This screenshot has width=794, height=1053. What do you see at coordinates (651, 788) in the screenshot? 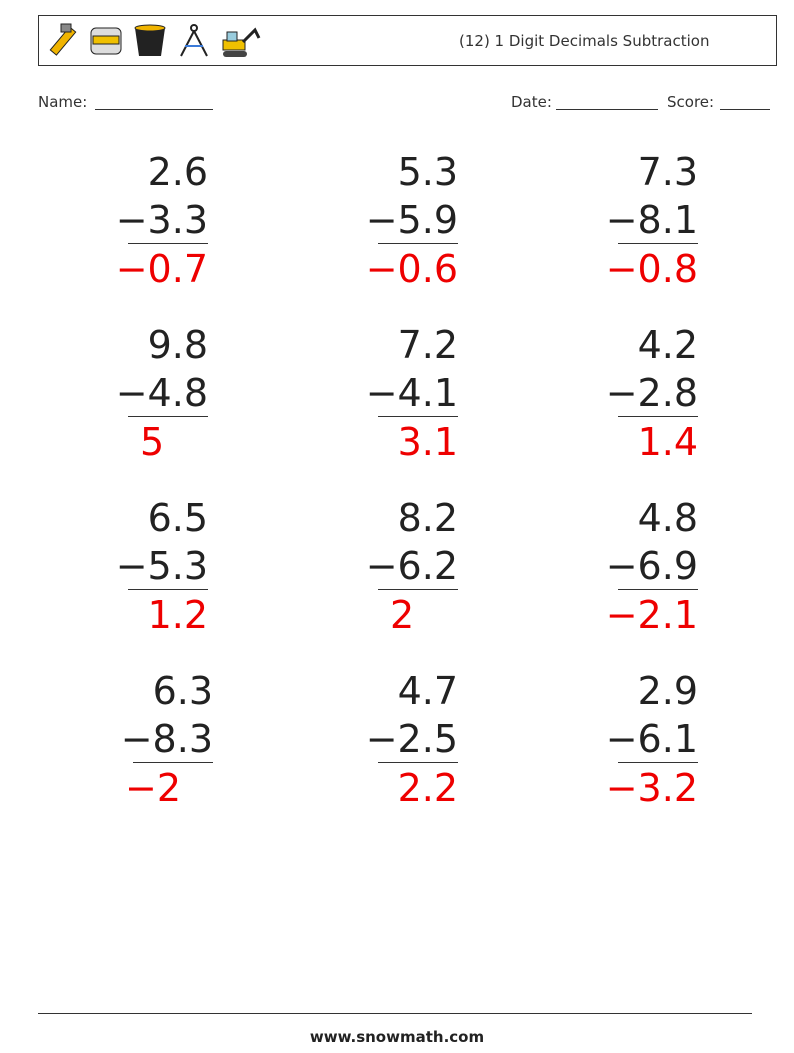
I see `answer: −3.2` at bounding box center [651, 788].